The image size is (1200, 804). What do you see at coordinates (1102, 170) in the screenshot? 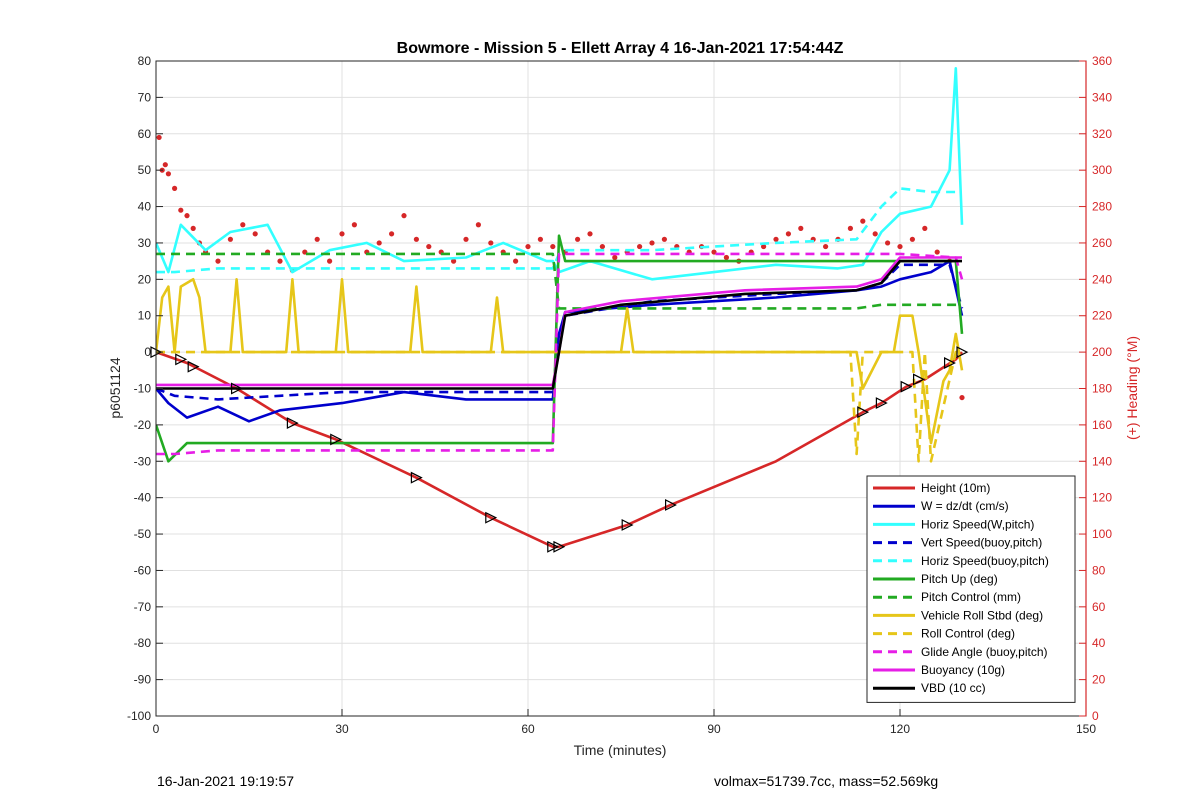
I see `y2-tick-label: 300` at bounding box center [1102, 170].